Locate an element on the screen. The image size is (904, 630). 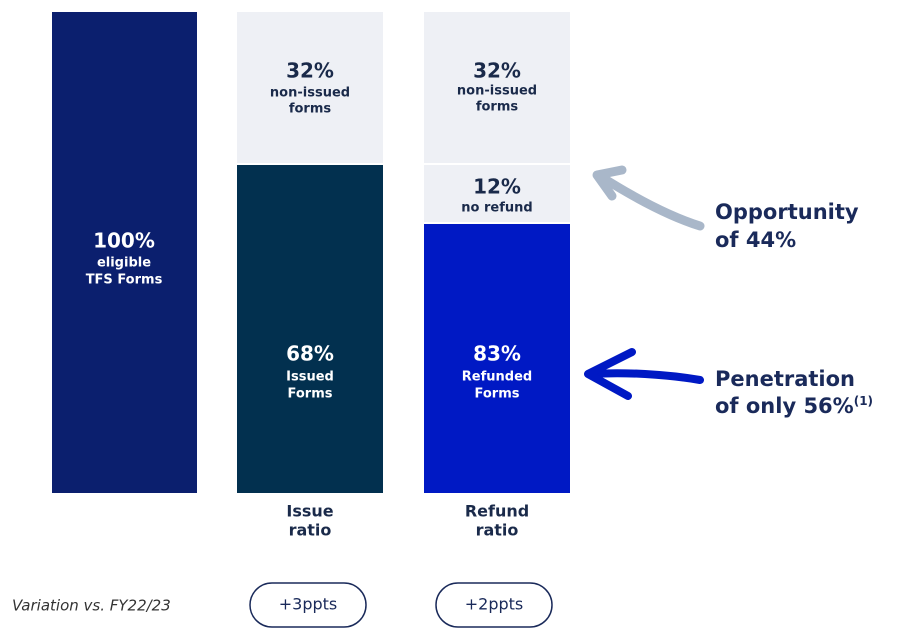
column-caption: Issue is located at coordinates (309, 511).